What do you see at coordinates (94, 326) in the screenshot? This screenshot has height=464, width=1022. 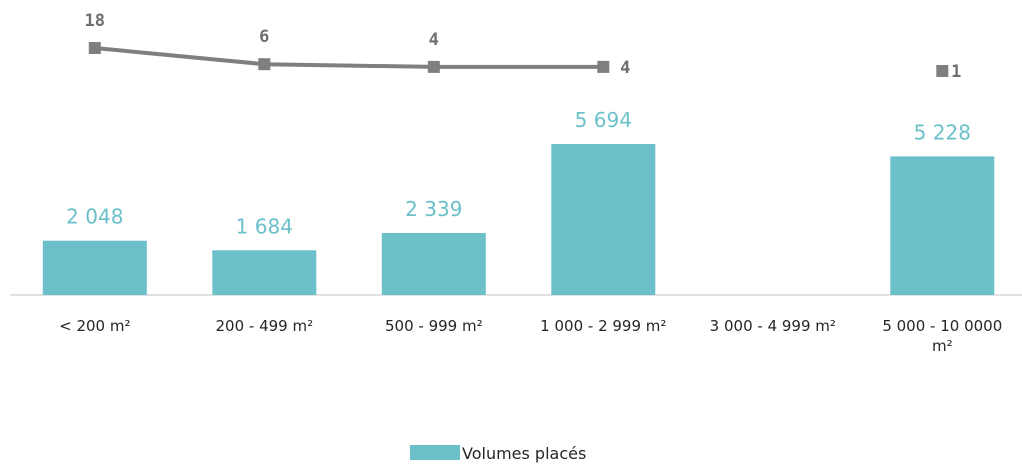 I see `category-label-0: < 200 m²` at bounding box center [94, 326].